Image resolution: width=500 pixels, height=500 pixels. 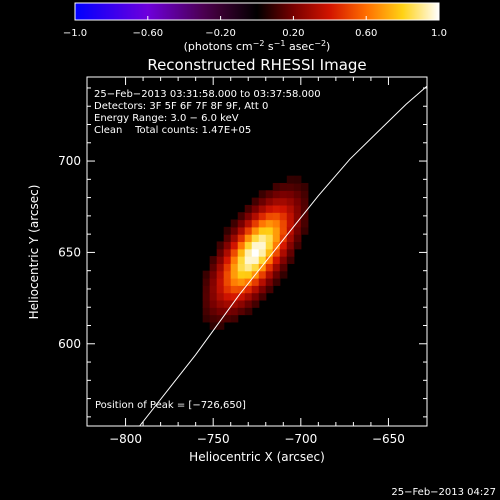 What do you see at coordinates (213, 439) in the screenshot?
I see `x-tick-label: −750` at bounding box center [213, 439].